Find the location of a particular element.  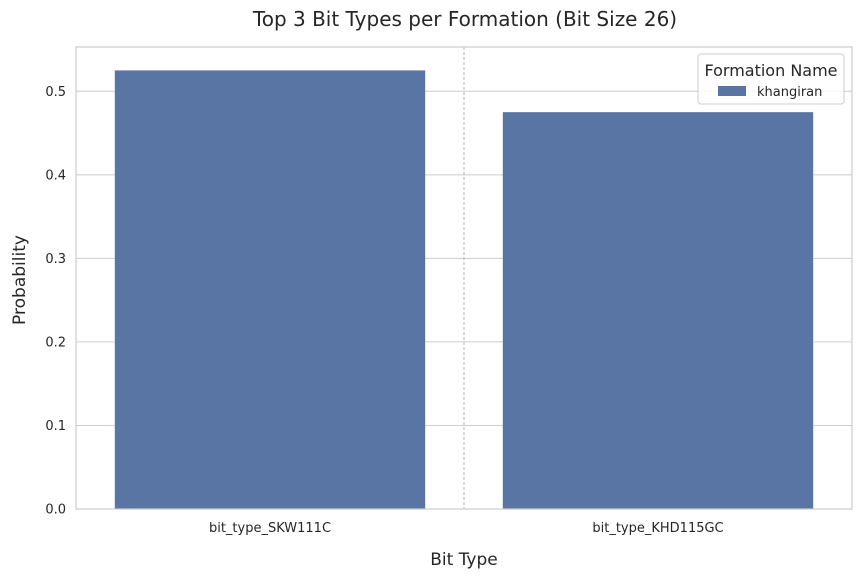

y-tick-label: 0.1 is located at coordinates (55, 426).